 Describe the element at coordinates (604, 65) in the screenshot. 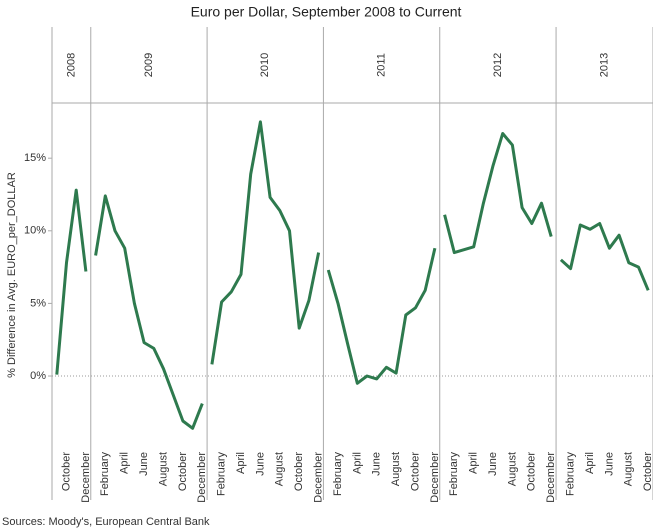

I see `year-label: 2013` at that location.